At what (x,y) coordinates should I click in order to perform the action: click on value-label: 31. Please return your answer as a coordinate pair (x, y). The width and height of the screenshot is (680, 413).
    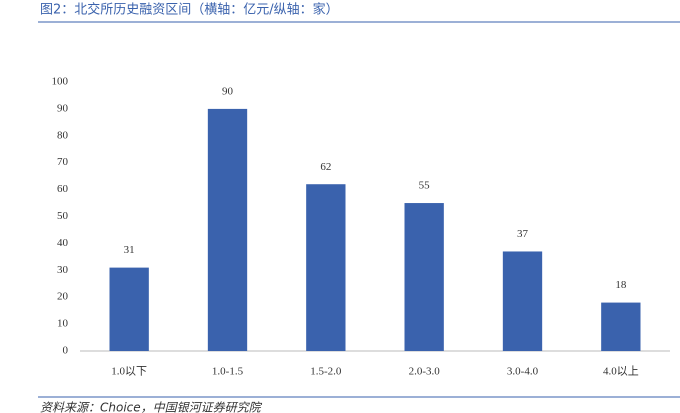
    Looking at the image, I should click on (129, 250).